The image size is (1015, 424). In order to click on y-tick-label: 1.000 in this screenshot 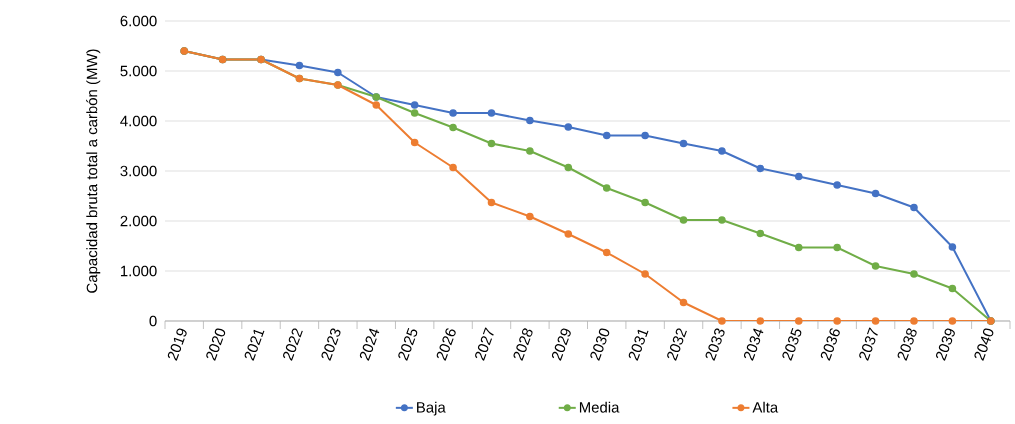, I will do `click(138, 271)`.